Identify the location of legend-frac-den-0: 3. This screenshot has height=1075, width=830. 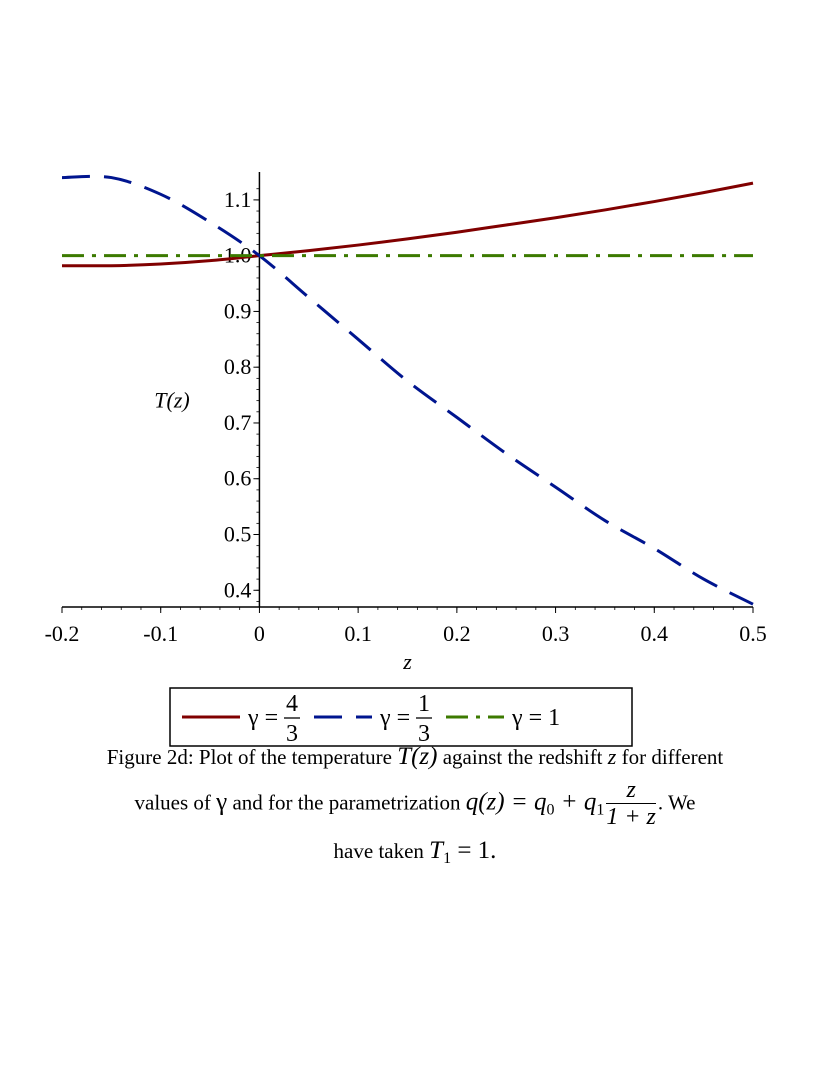
(292, 734).